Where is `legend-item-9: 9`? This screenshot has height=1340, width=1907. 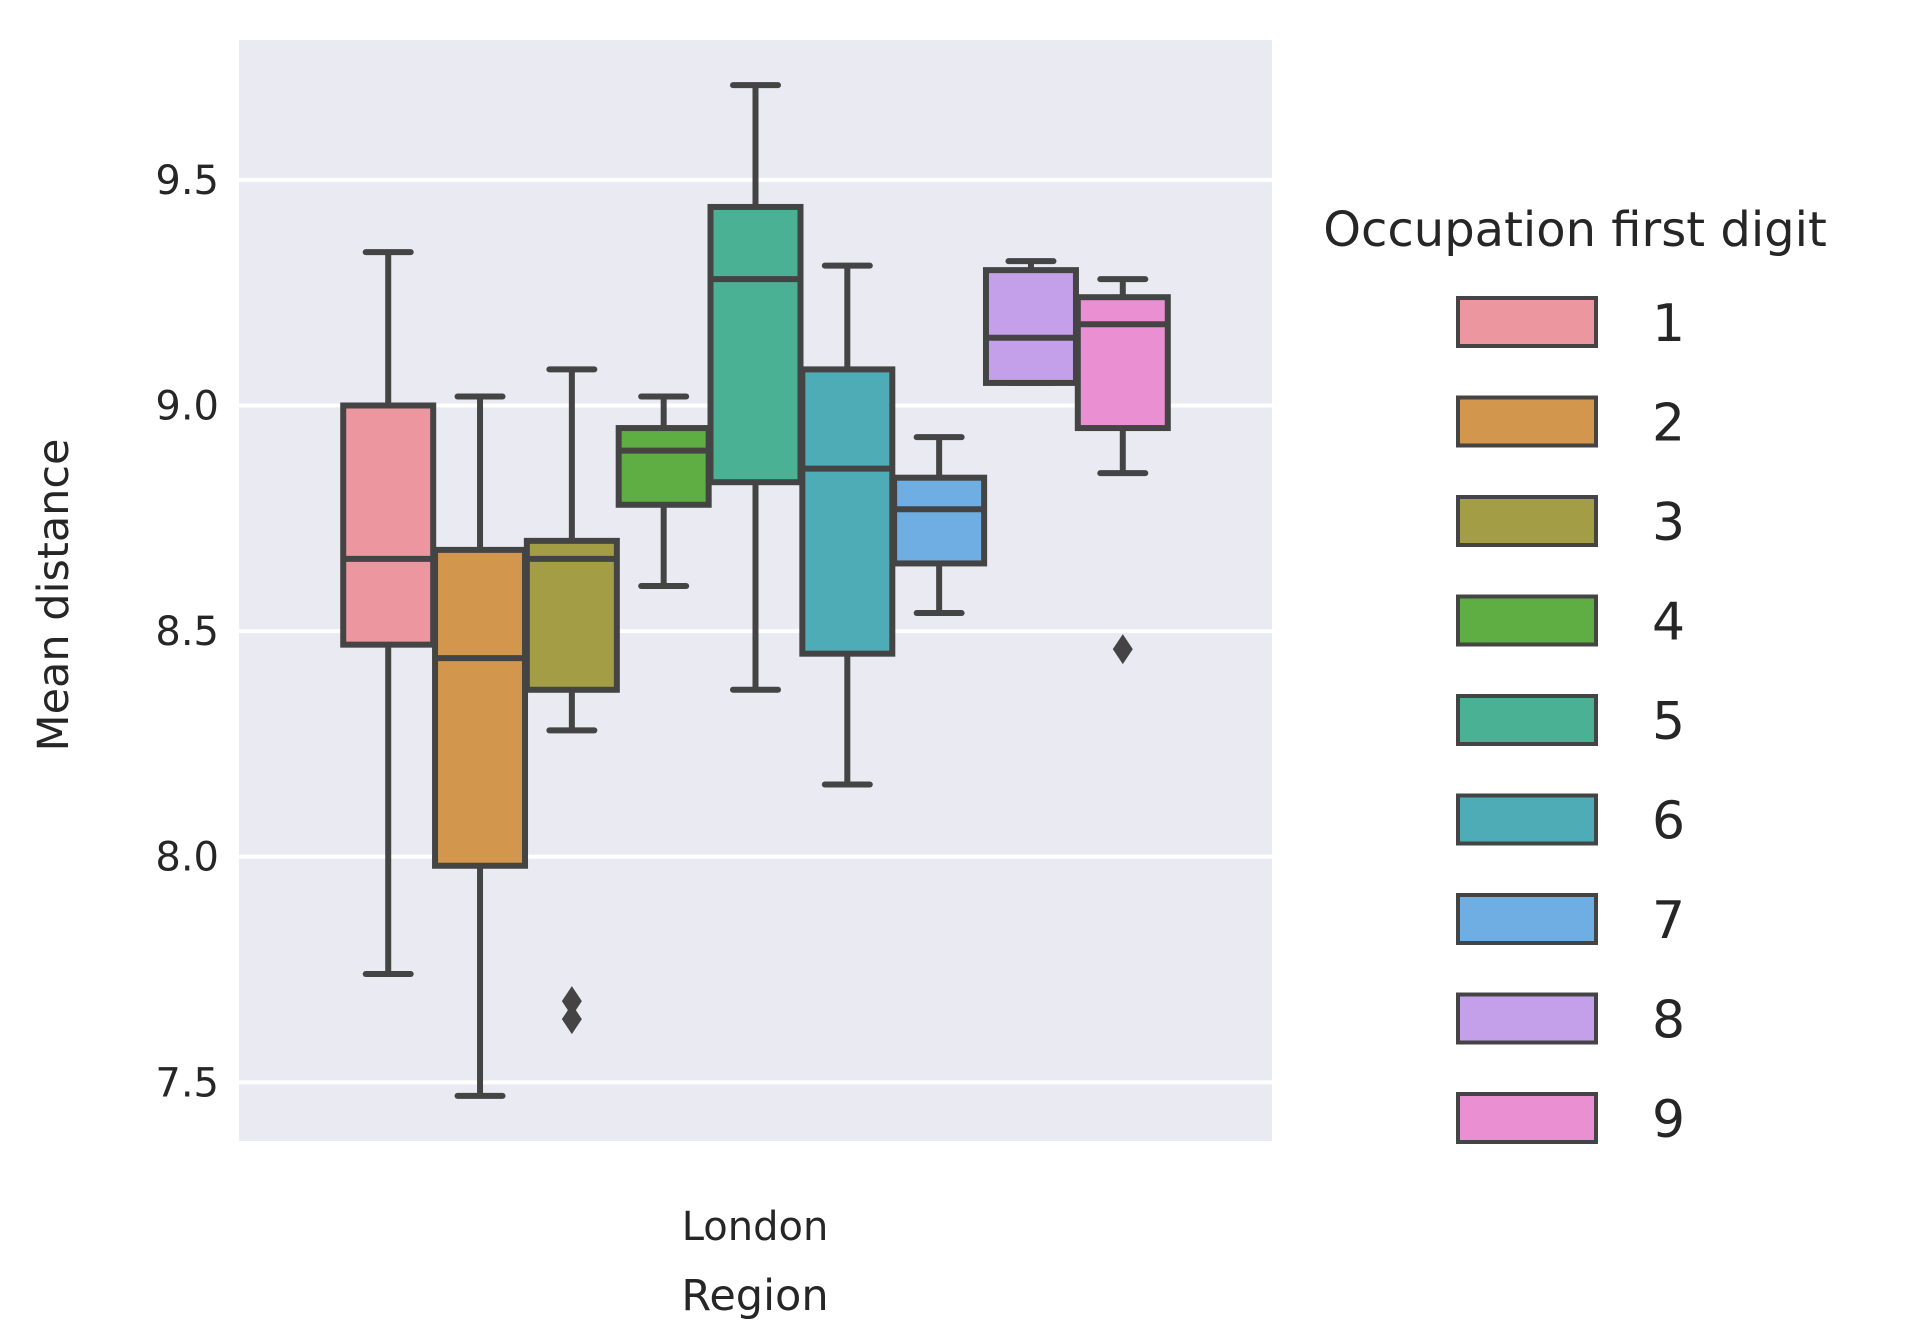 legend-item-9: 9 is located at coordinates (1570, 1120).